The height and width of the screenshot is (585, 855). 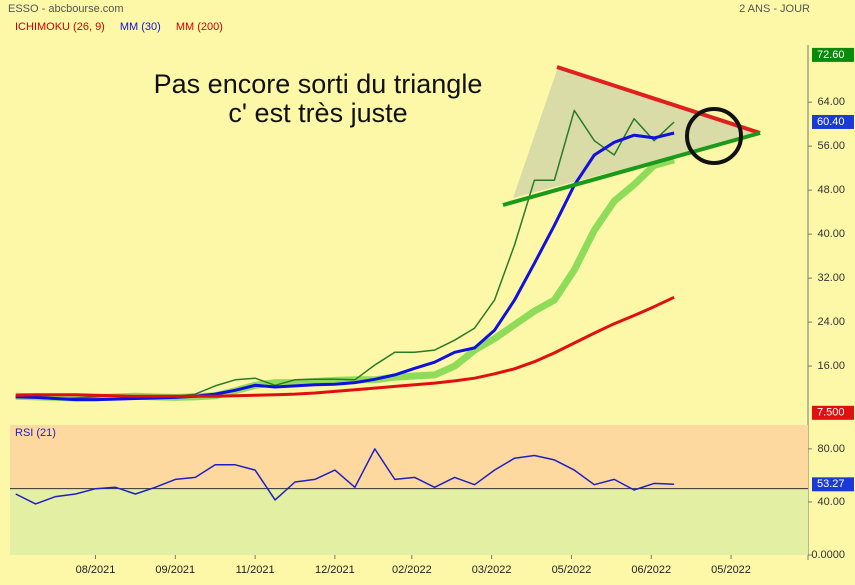 I want to click on annotation: Pas encore sorti du triangle, so click(x=318, y=84).